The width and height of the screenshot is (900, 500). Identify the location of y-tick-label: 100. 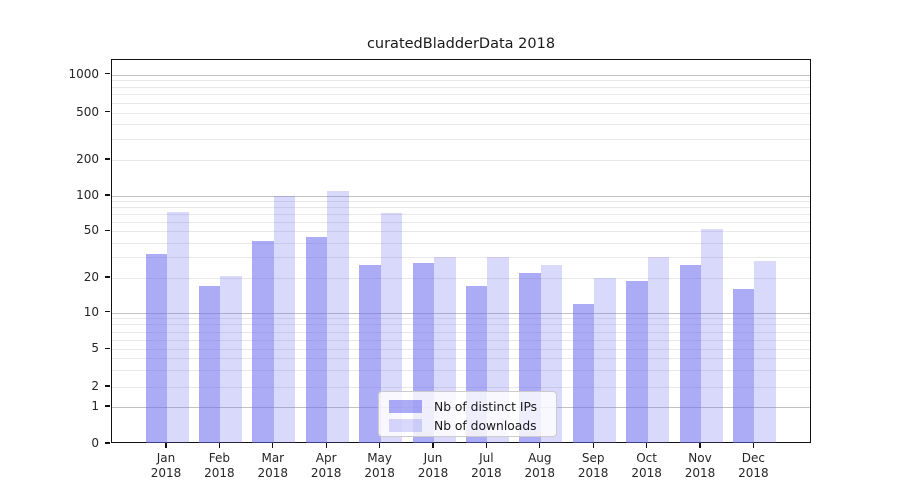
(87, 195).